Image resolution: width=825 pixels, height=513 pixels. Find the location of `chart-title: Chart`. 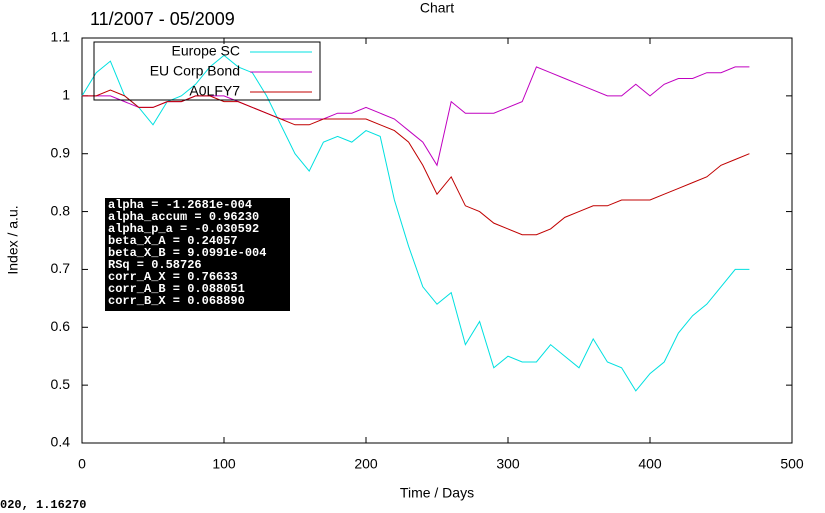

chart-title: Chart is located at coordinates (437, 8).